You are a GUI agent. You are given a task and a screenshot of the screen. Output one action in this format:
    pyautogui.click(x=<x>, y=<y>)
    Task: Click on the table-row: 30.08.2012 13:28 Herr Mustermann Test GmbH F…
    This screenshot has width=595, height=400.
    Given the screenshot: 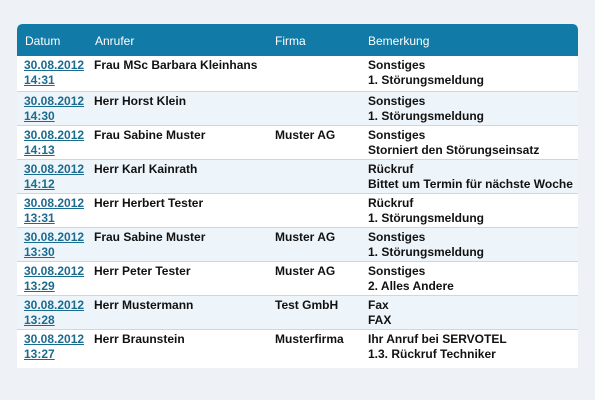 What is the action you would take?
    pyautogui.click(x=297, y=312)
    